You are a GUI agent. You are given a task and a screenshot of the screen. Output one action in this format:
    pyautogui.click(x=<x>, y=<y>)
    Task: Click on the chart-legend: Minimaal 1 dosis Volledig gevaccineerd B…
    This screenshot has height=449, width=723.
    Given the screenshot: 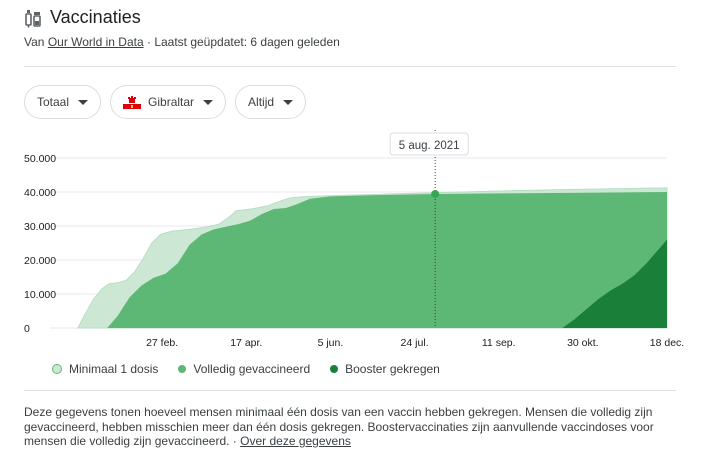 What is the action you would take?
    pyautogui.click(x=246, y=369)
    